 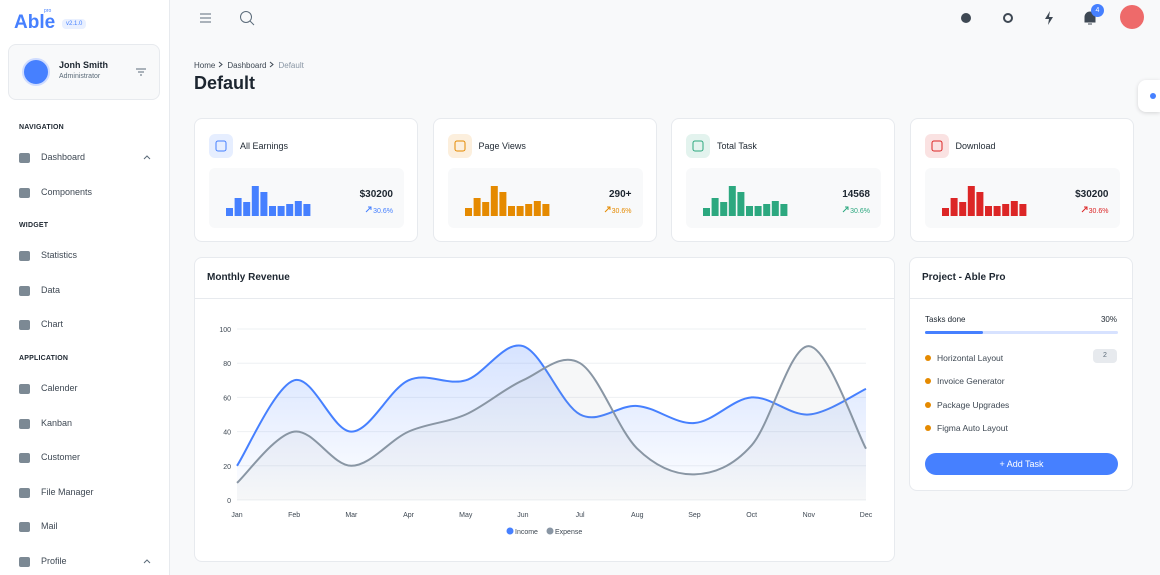 I want to click on customizer-button, so click(x=1149, y=96).